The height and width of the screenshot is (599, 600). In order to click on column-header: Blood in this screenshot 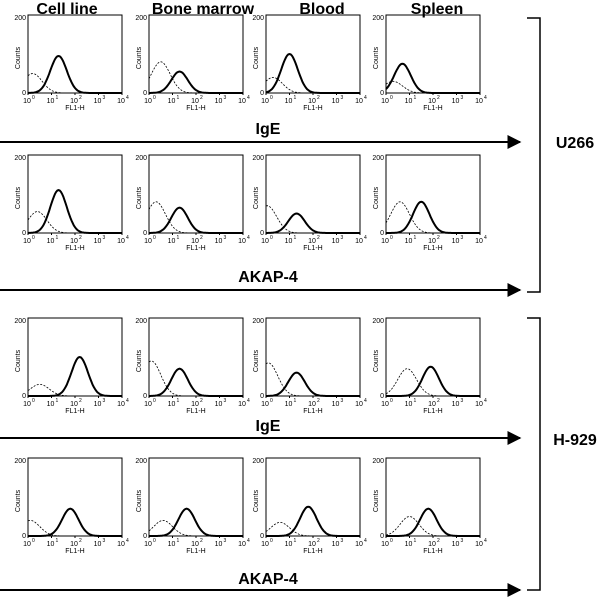, I will do `click(321, 9)`.